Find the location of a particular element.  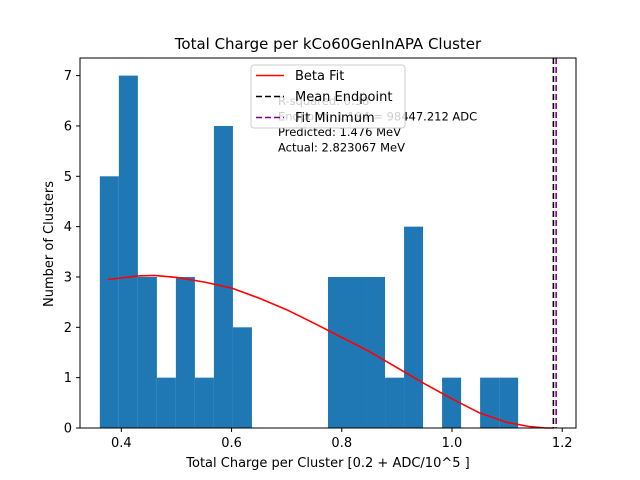

y-tick-label: 5 is located at coordinates (68, 177).